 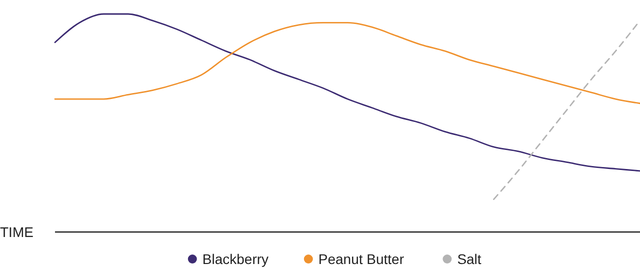 I want to click on legend-label: Peanut Butter, so click(x=361, y=259).